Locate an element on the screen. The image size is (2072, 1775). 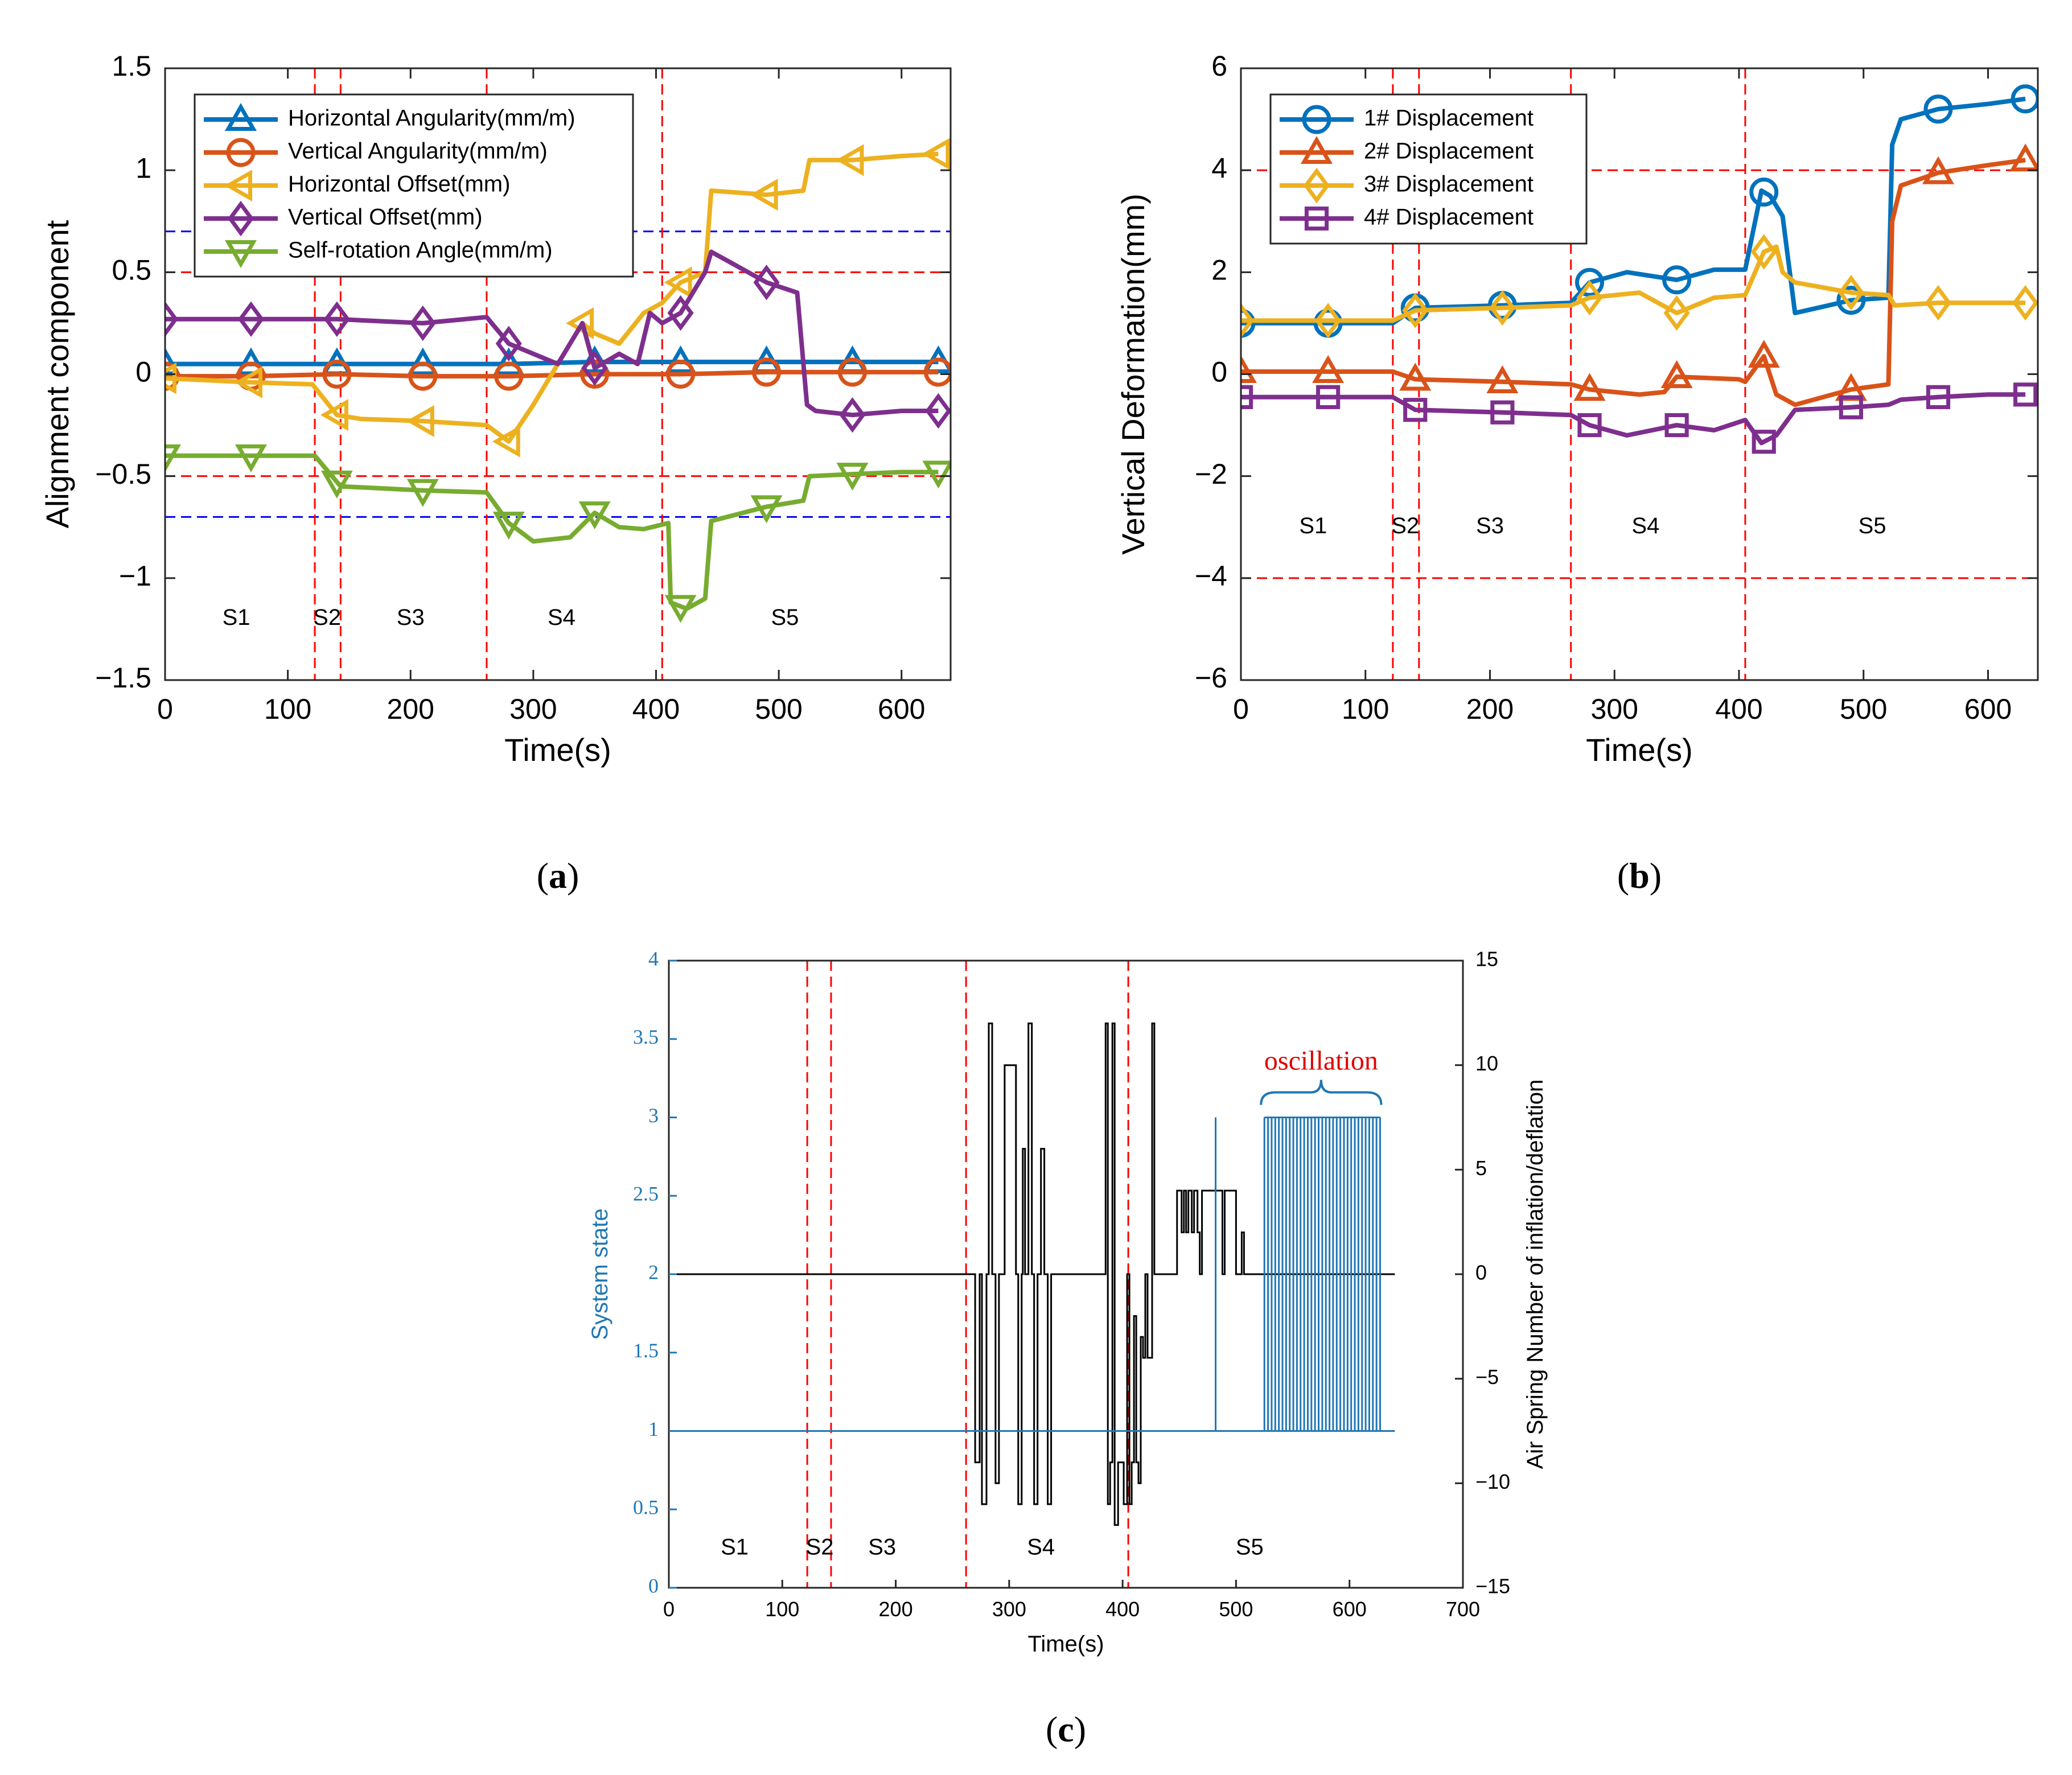
caption-letter: c is located at coordinates (1066, 1729).